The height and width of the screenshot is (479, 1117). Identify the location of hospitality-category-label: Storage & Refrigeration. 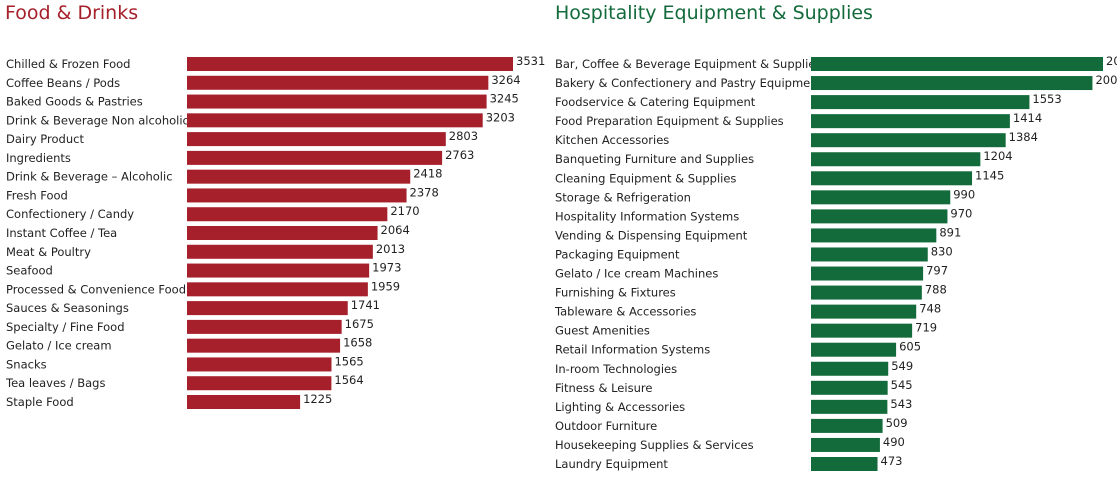
(623, 197).